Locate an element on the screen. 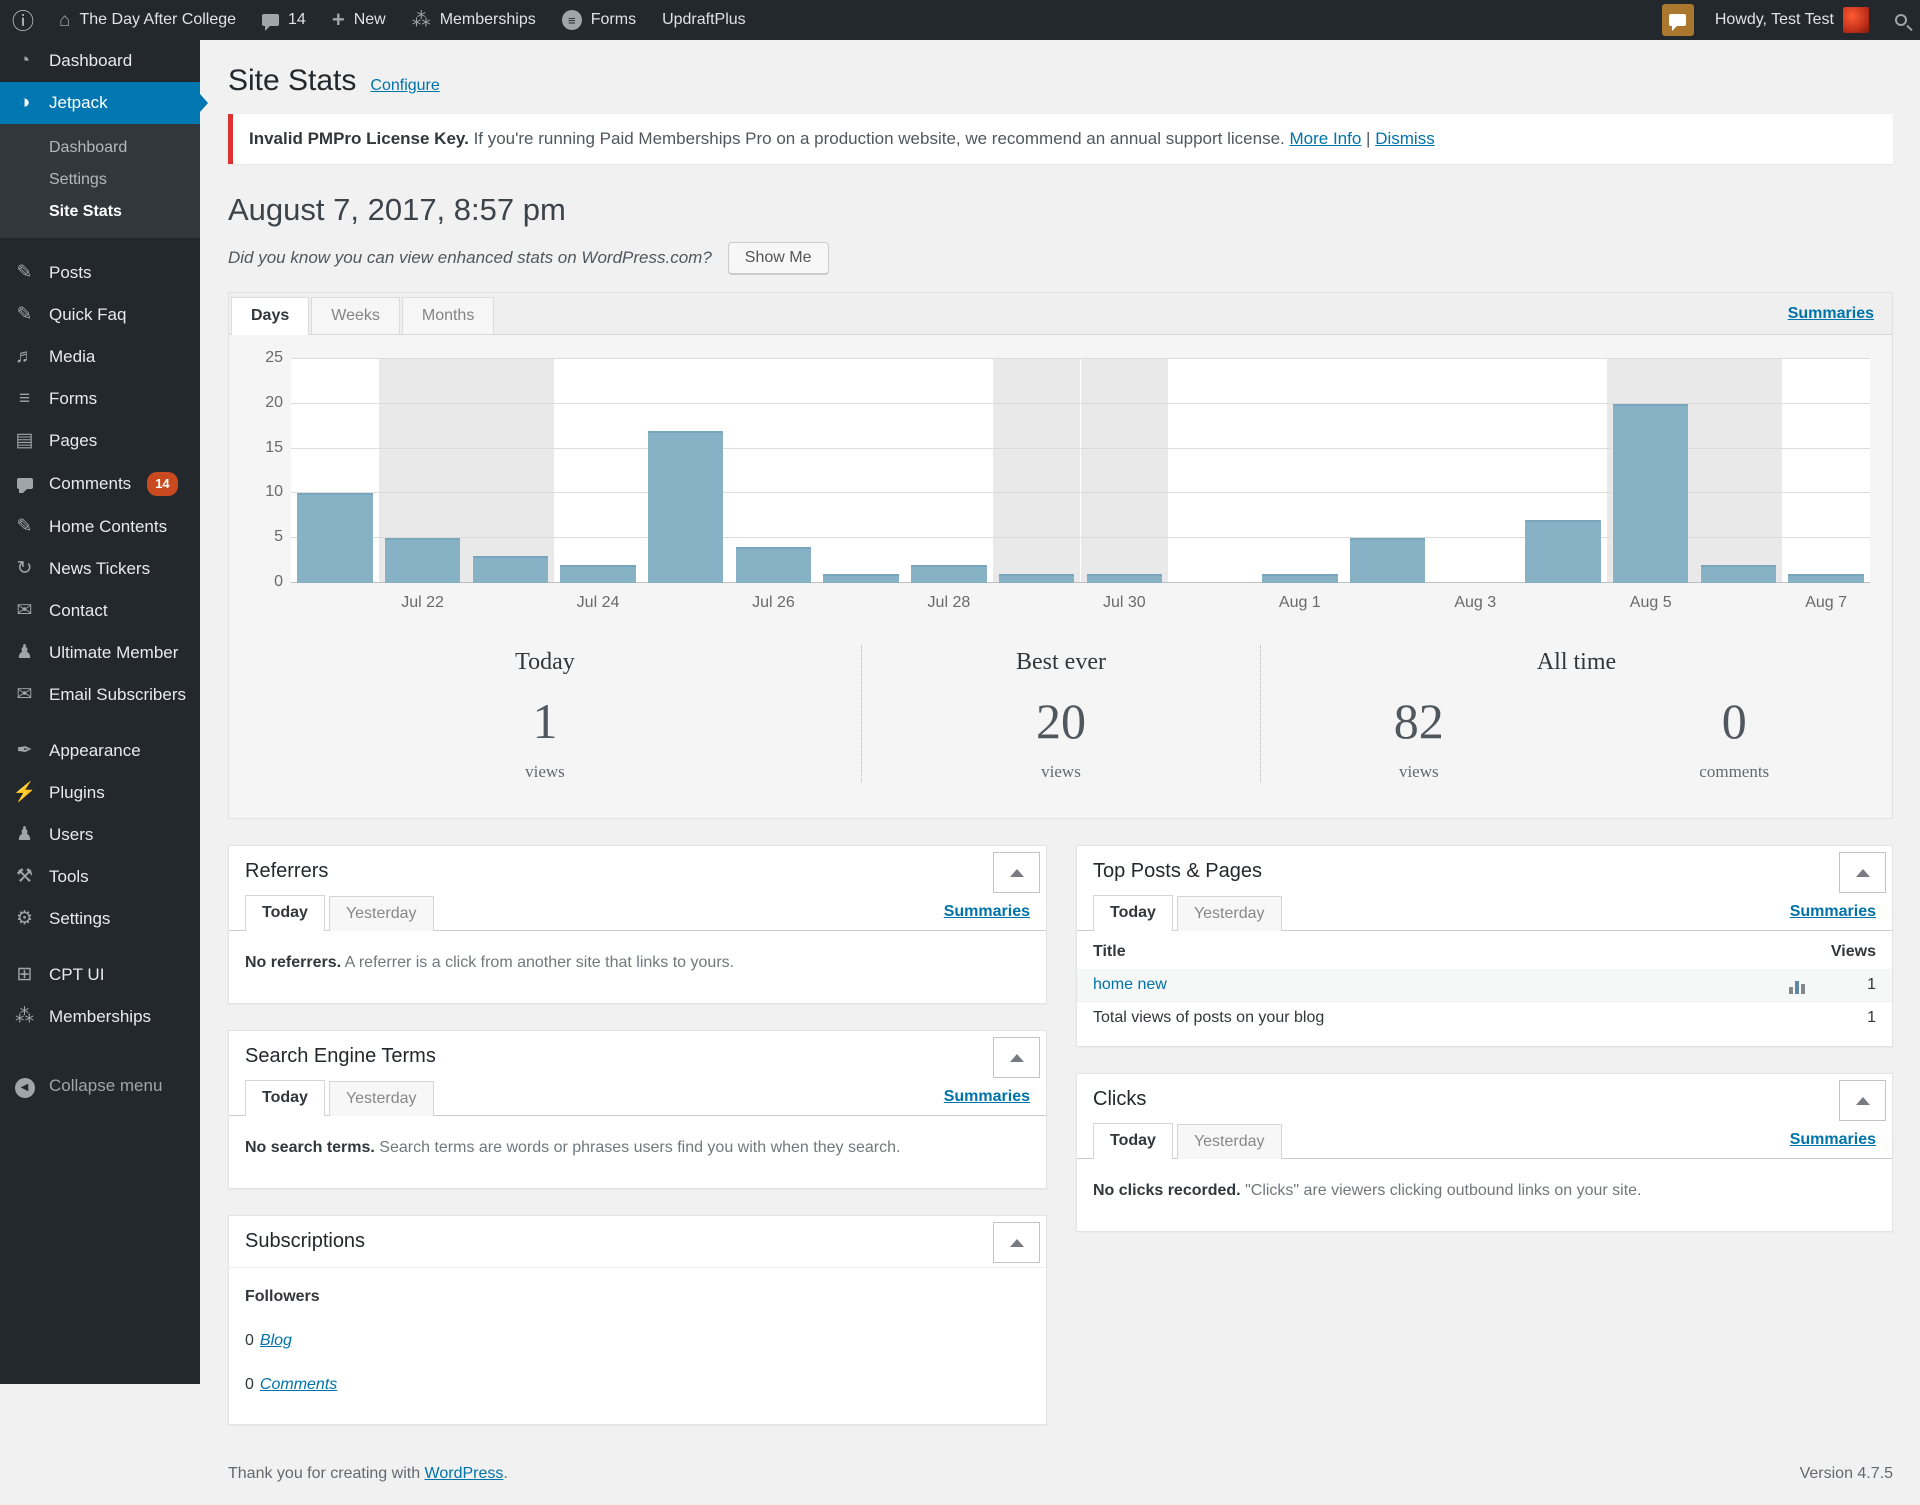 The image size is (1920, 1505). bar-jul-29-views is located at coordinates (1036, 578).